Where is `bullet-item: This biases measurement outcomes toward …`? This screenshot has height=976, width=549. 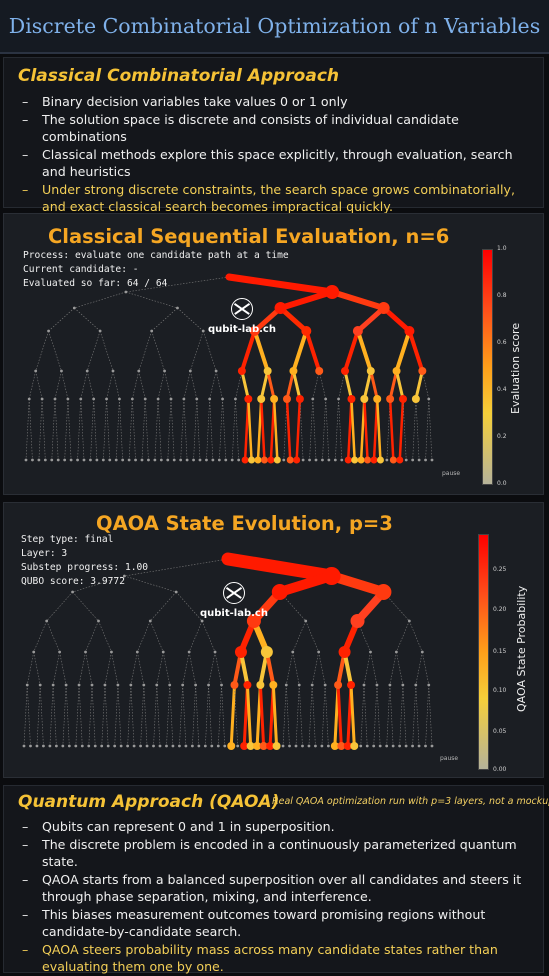 bullet-item: This biases measurement outcomes toward … is located at coordinates (277, 923).